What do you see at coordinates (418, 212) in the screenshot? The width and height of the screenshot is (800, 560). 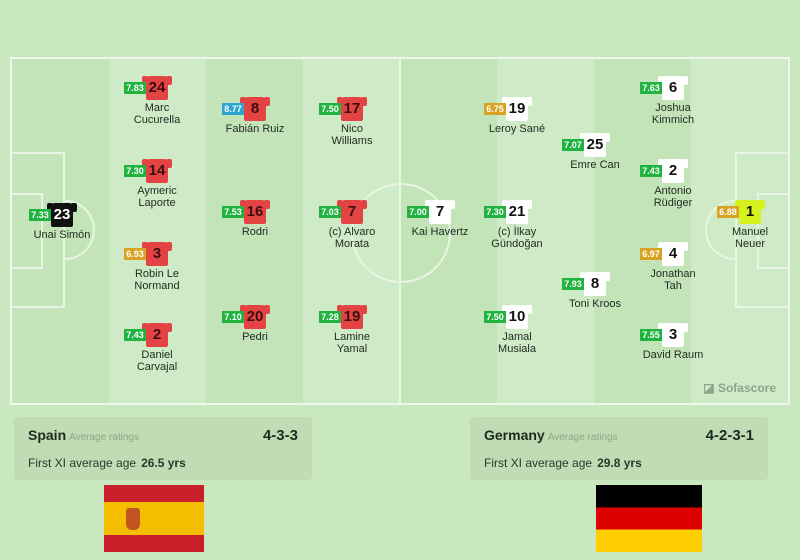 I see `rating-badge: 7.00` at bounding box center [418, 212].